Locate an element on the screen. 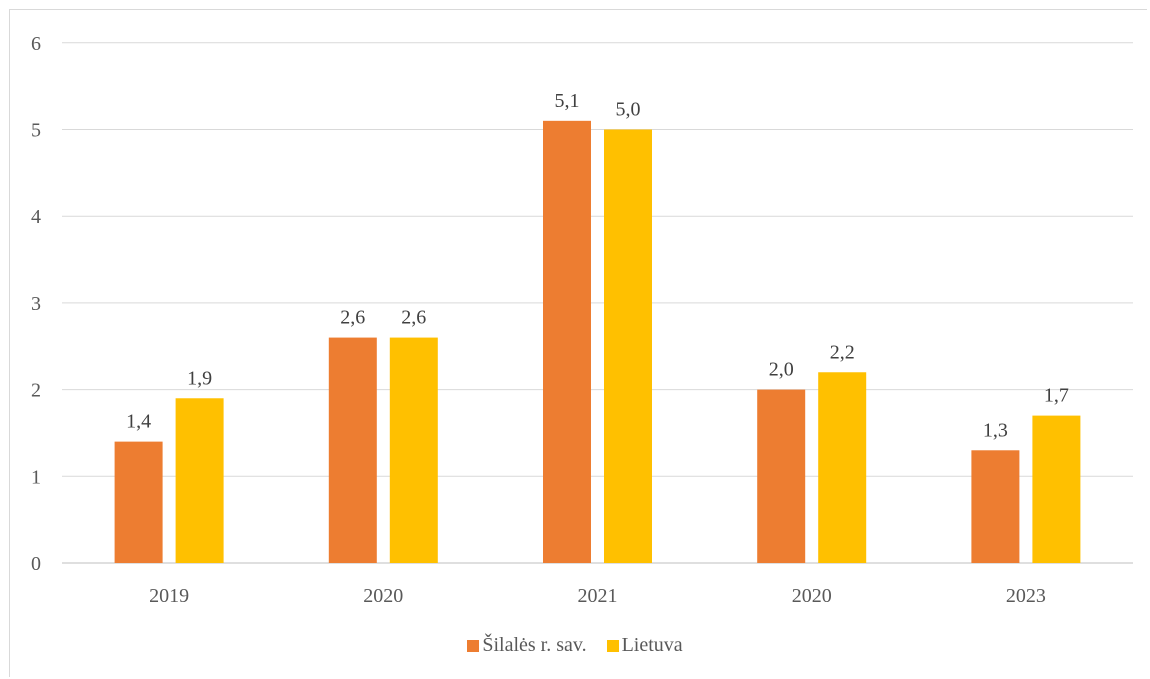 The image size is (1150, 679). data-label: 1,7 is located at coordinates (1056, 396).